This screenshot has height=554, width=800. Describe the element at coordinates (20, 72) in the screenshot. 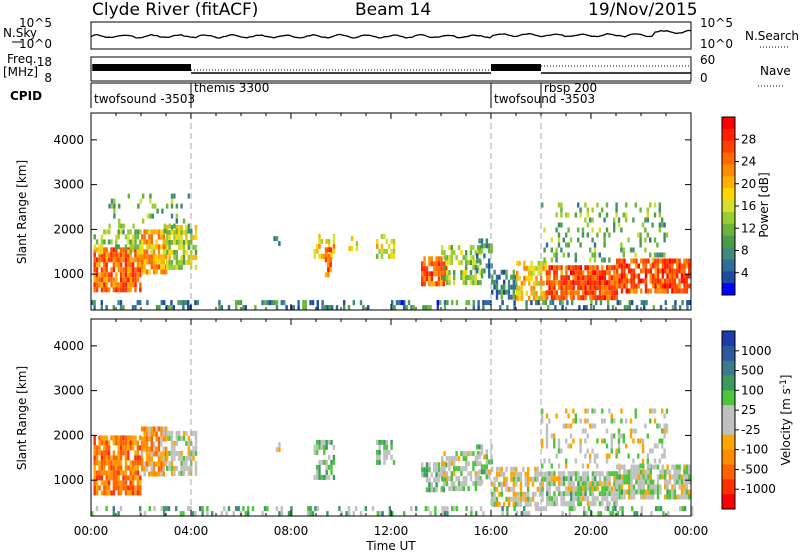

I see `freq-label-2: [MHz]` at that location.